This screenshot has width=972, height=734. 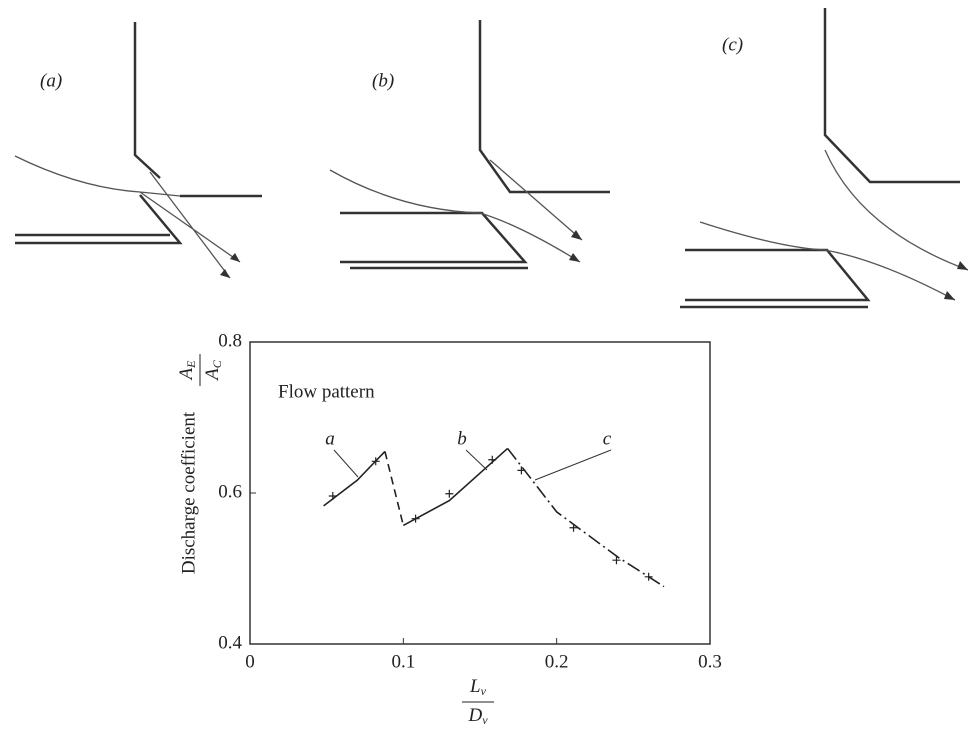 I want to click on y-fraction: AE AC, so click(x=200, y=370).